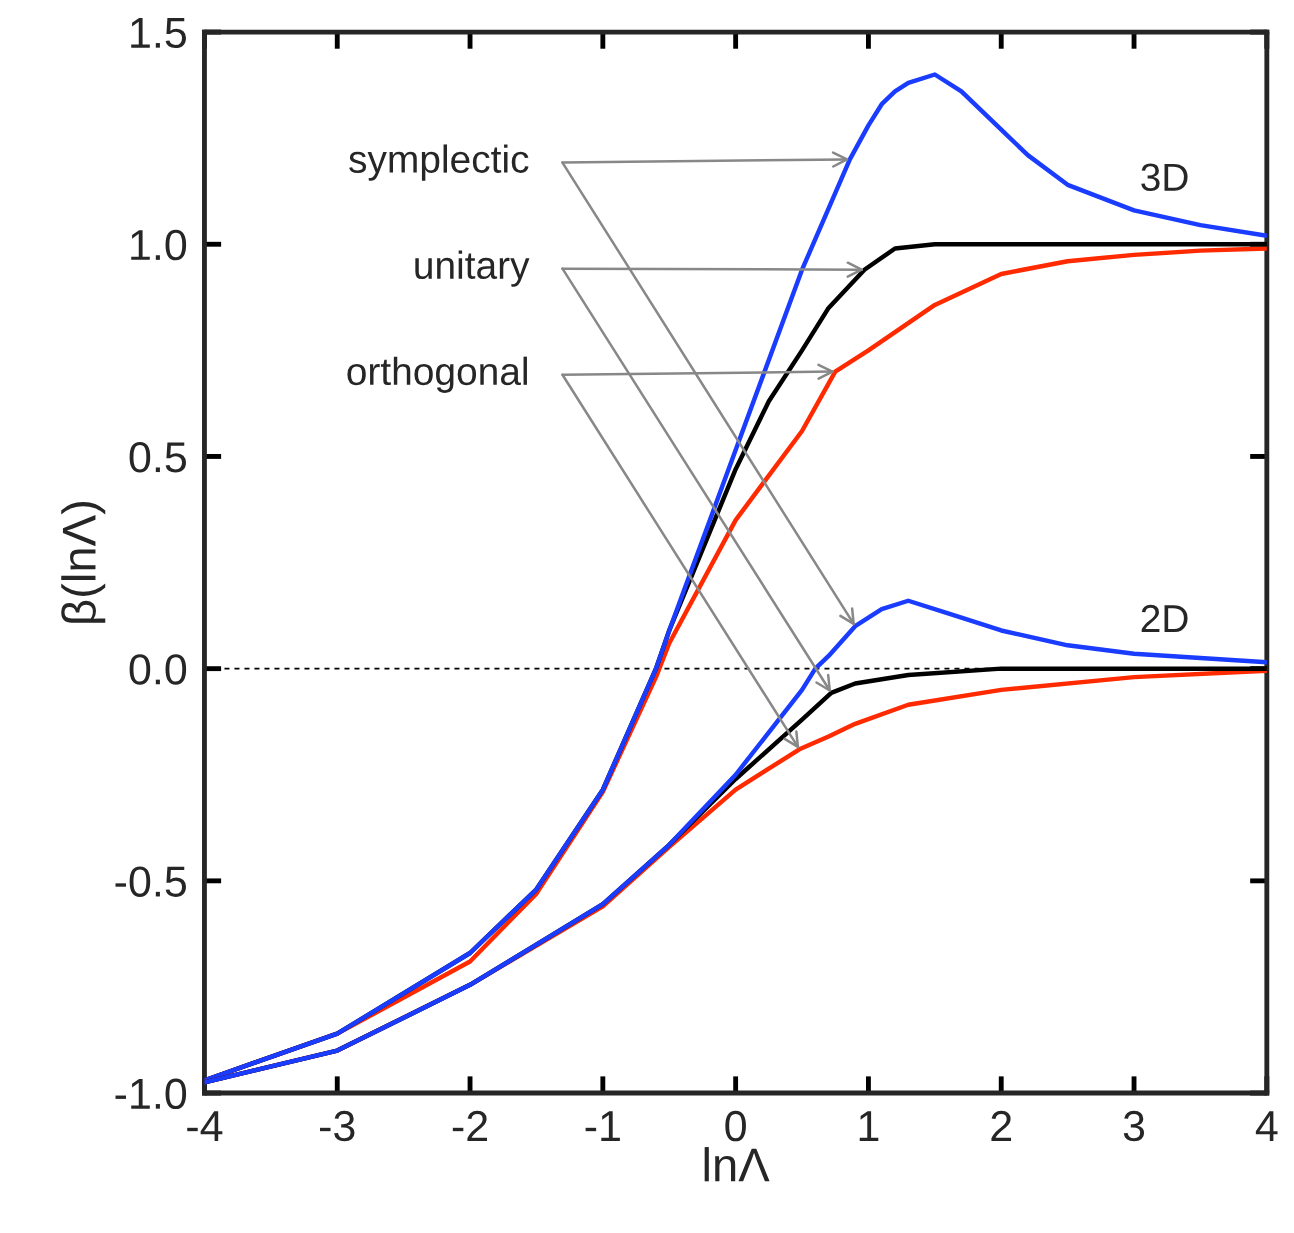  Describe the element at coordinates (472, 268) in the screenshot. I see `annotation: unitary` at that location.